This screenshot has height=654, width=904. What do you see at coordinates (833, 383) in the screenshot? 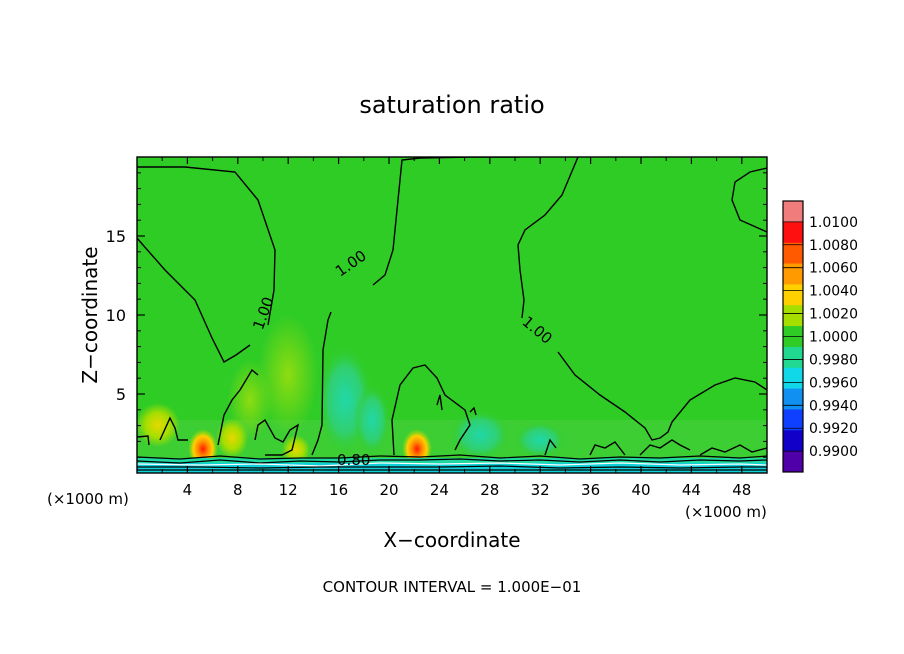
I see `colorbar-label: 0.9960` at bounding box center [833, 383].